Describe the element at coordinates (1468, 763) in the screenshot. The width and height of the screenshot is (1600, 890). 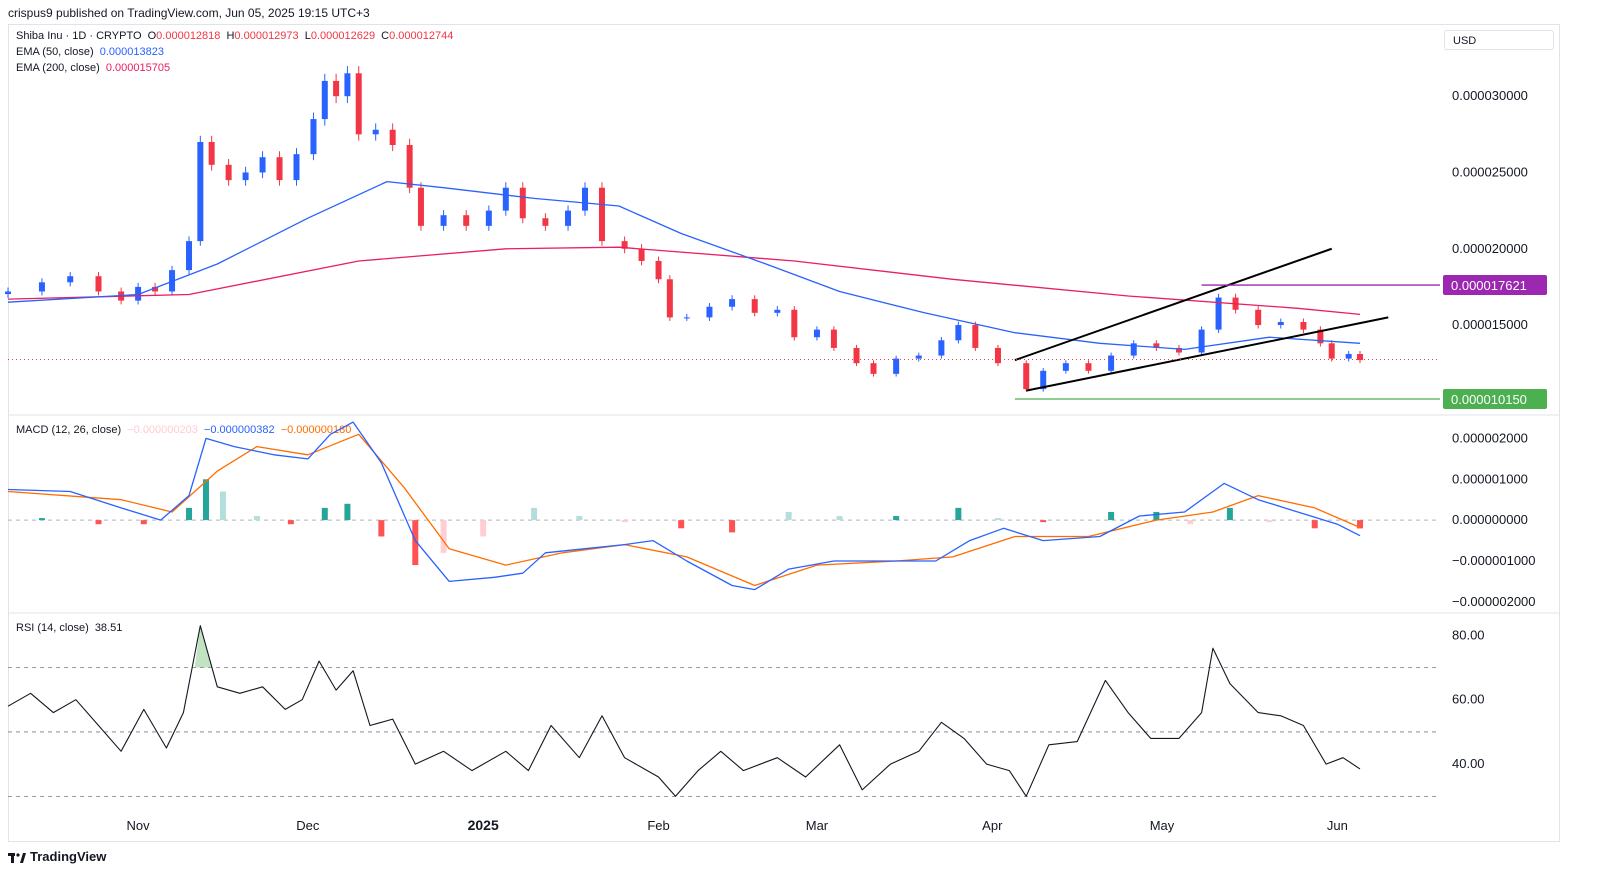
I see `rsi-axis-tick-label: 40.00` at that location.